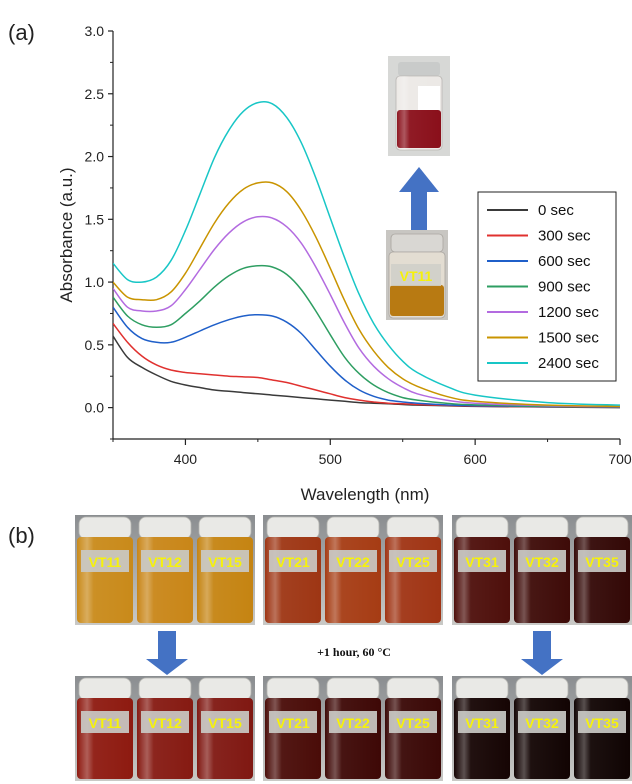 This screenshot has width=632, height=784. I want to click on inset-arrow-shaft, so click(419, 210).